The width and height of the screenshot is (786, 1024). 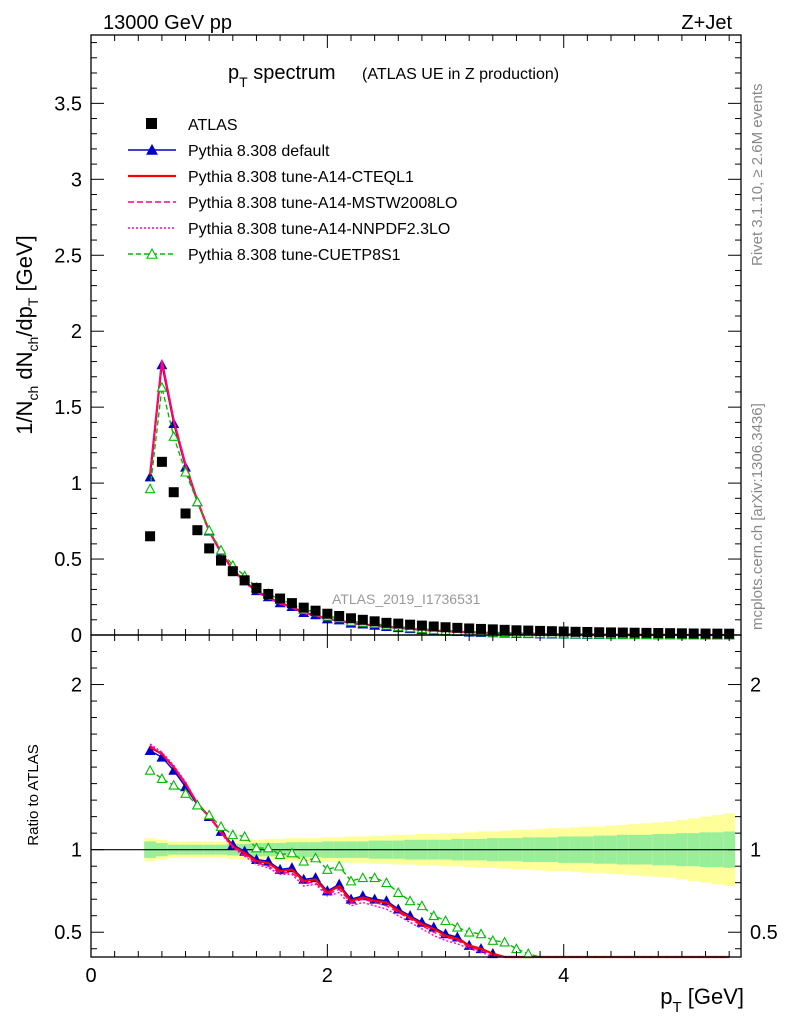 I want to click on chart-title: pT spectrum (ATLAS UE in Z production), so click(x=393, y=76).